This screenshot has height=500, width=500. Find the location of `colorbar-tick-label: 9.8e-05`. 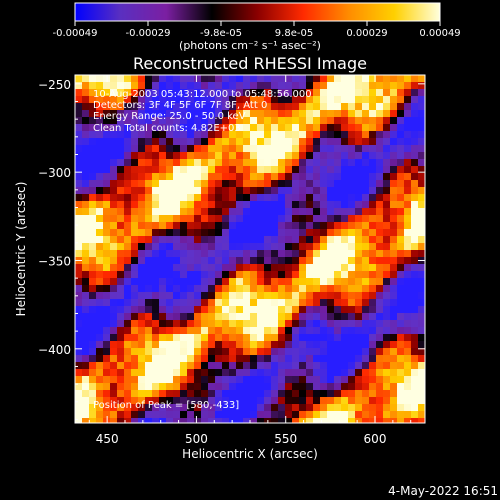

colorbar-tick-label: 9.8e-05 is located at coordinates (294, 33).